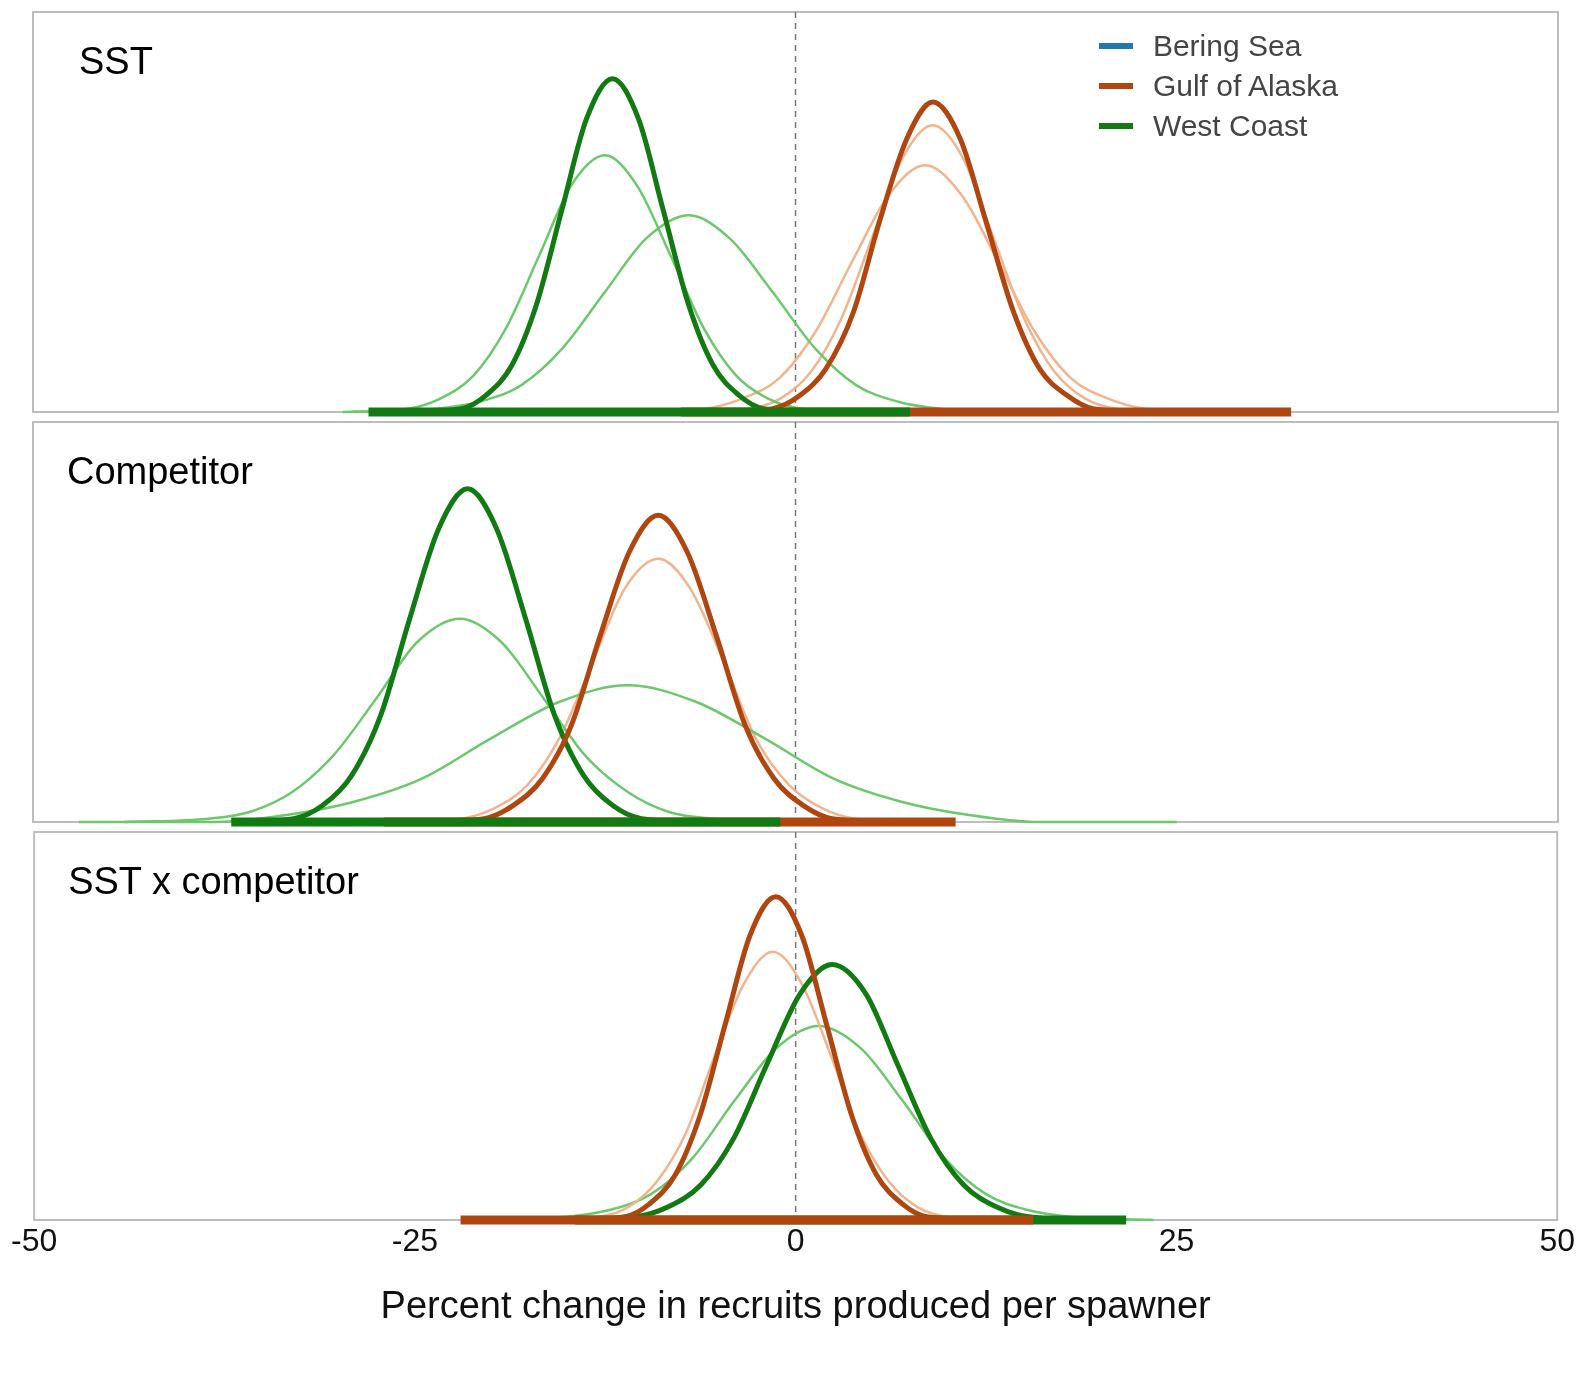  Describe the element at coordinates (34, 1240) in the screenshot. I see `x-tick-label: -50` at that location.